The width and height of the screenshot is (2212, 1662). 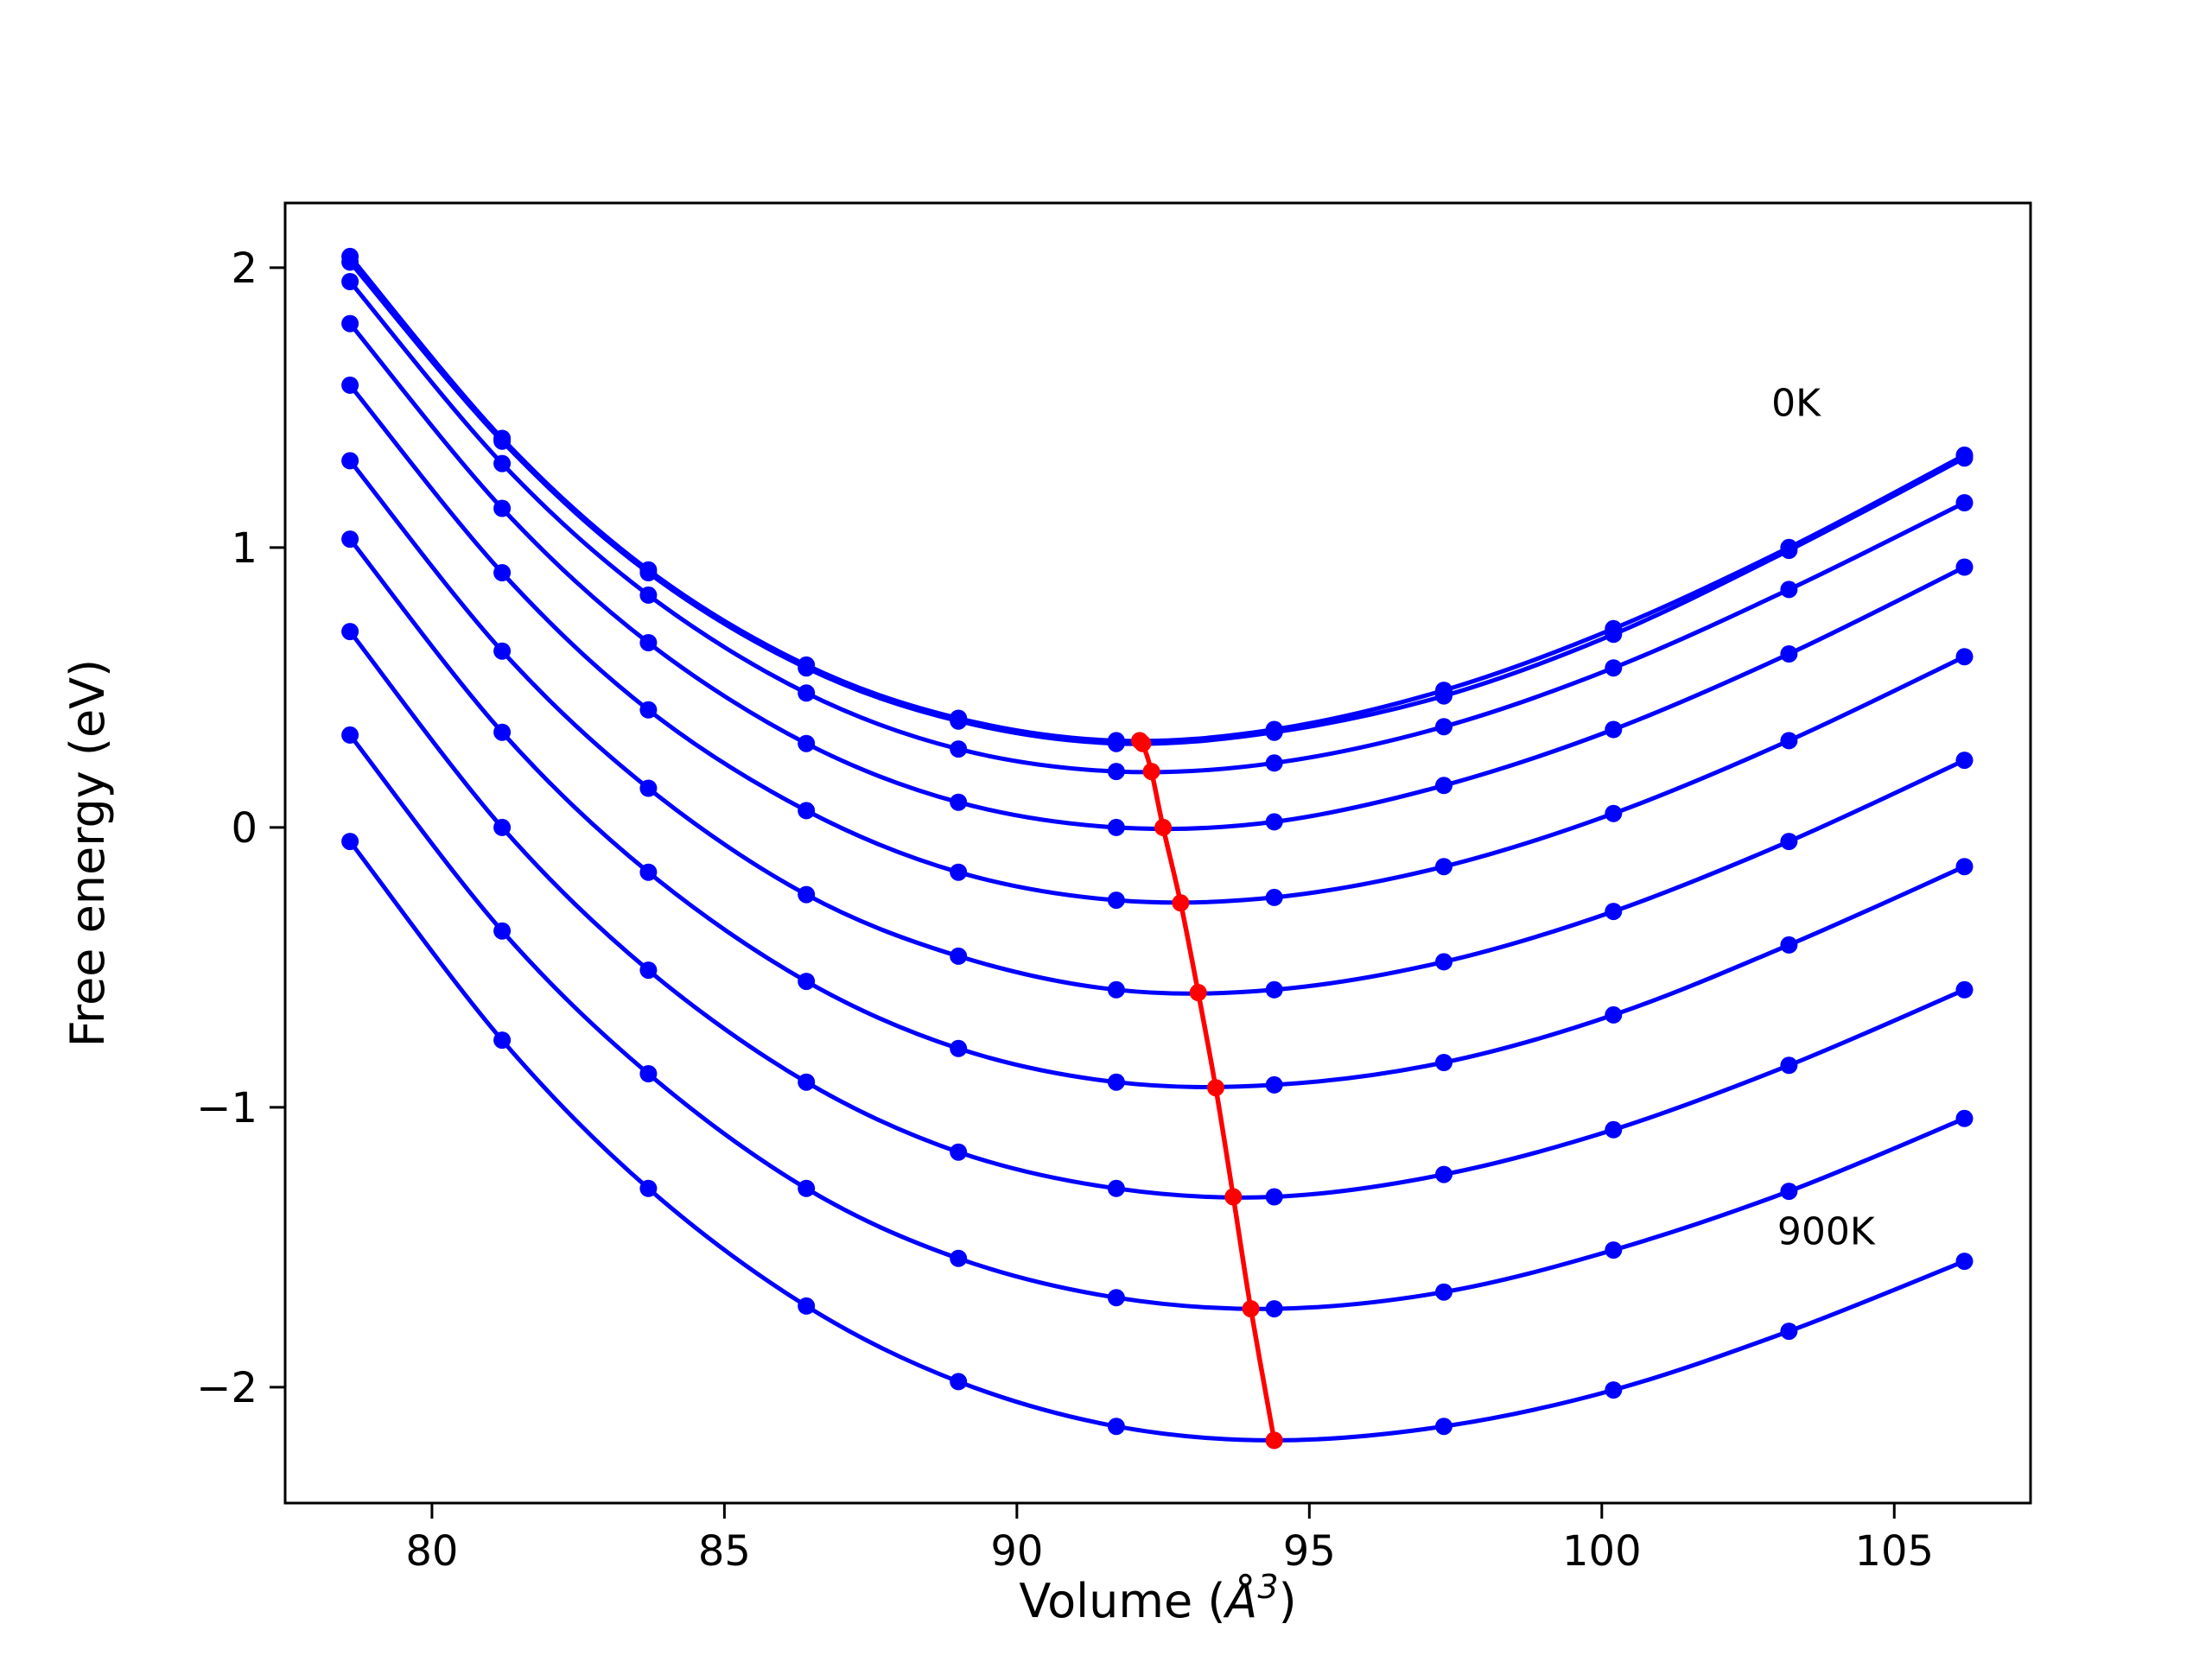 I want to click on y-tick-label: −2, so click(x=226, y=1388).